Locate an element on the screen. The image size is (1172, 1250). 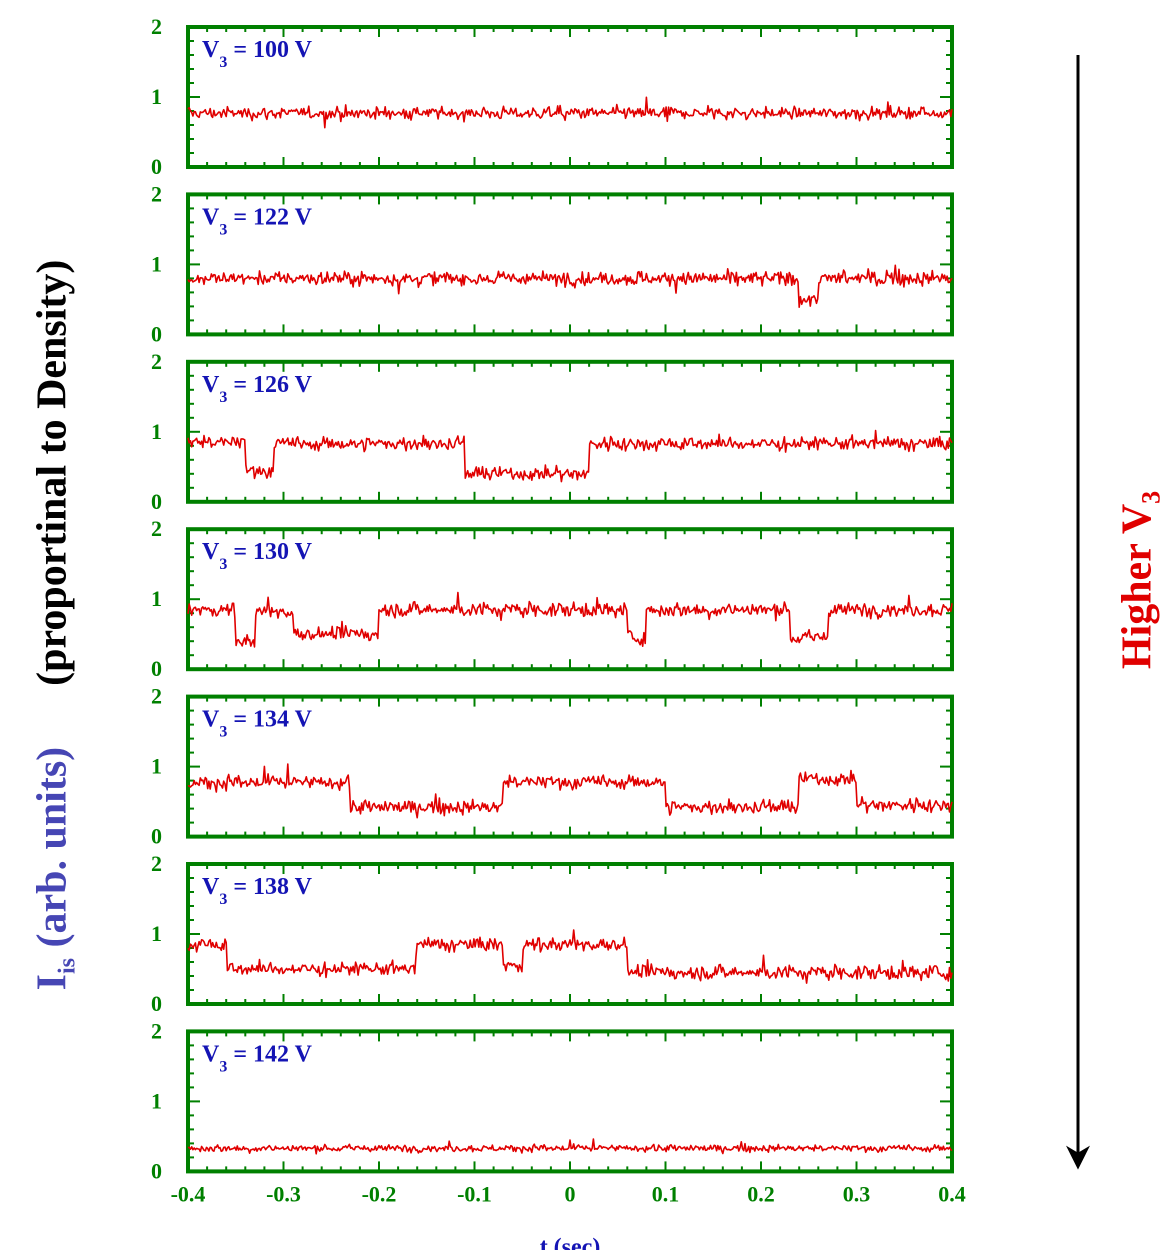
panel-label-126: V3 = 126 V is located at coordinates (257, 389).